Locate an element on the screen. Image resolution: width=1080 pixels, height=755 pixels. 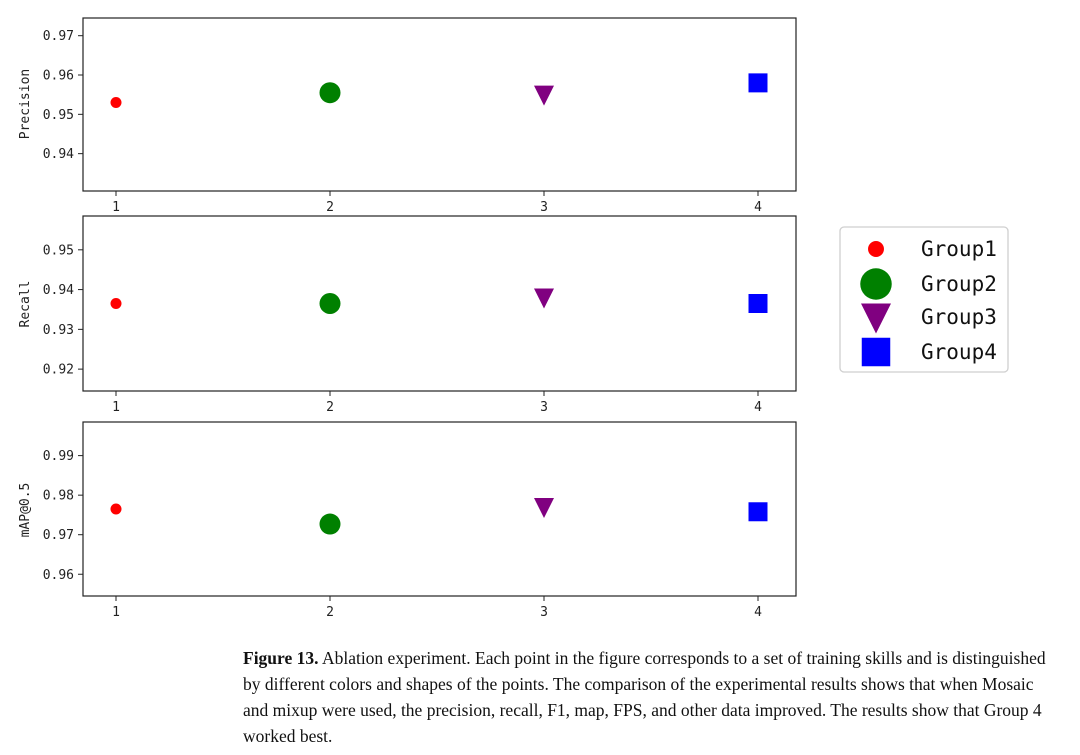
legend-label: Group1 is located at coordinates (959, 249).